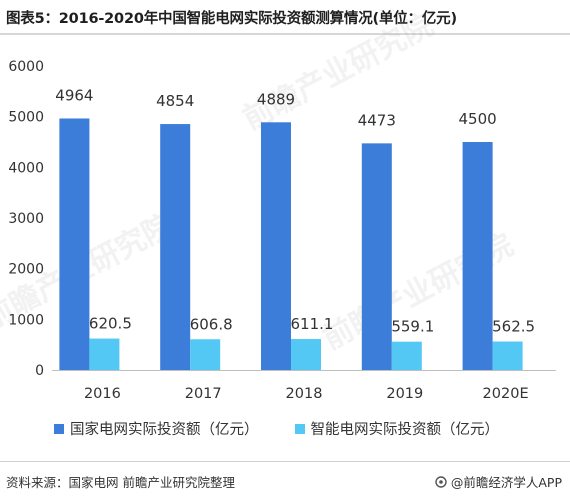 Image resolution: width=570 pixels, height=498 pixels. I want to click on data-label: 4473, so click(377, 120).